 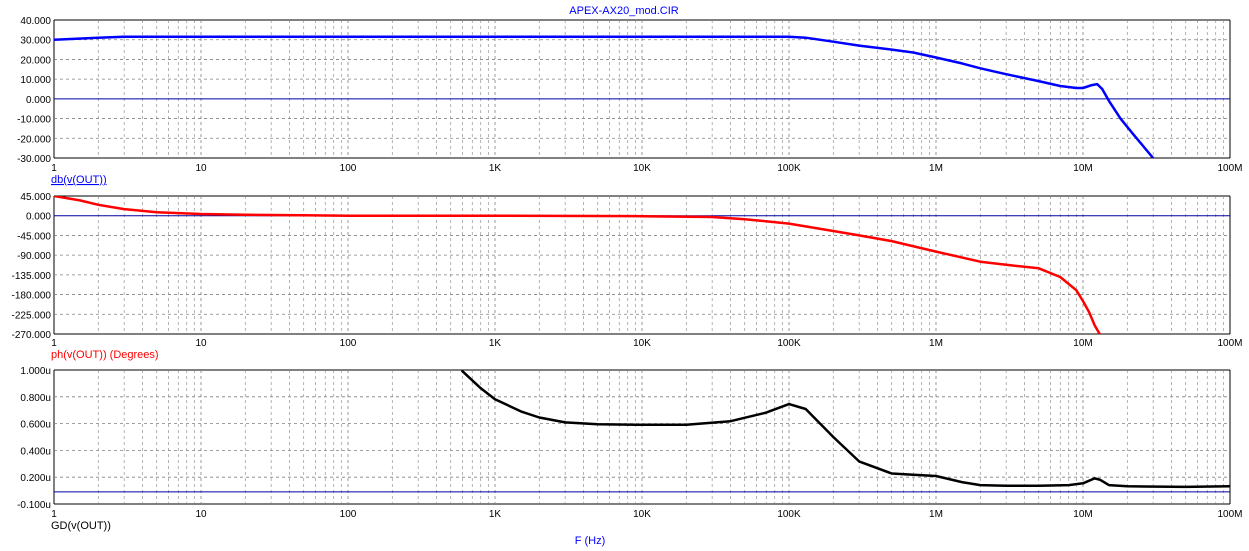 I want to click on chart-title: APEX-AX20_mod.CIR, so click(x=623, y=11).